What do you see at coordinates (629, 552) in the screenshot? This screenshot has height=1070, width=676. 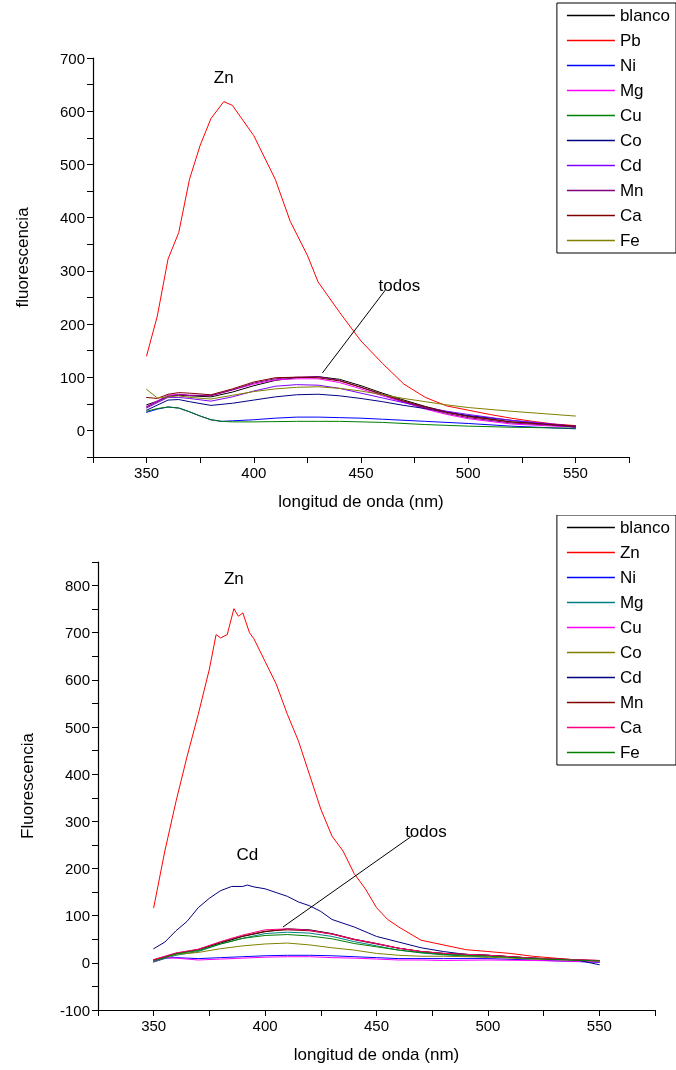 I see `legend-label: Zn` at bounding box center [629, 552].